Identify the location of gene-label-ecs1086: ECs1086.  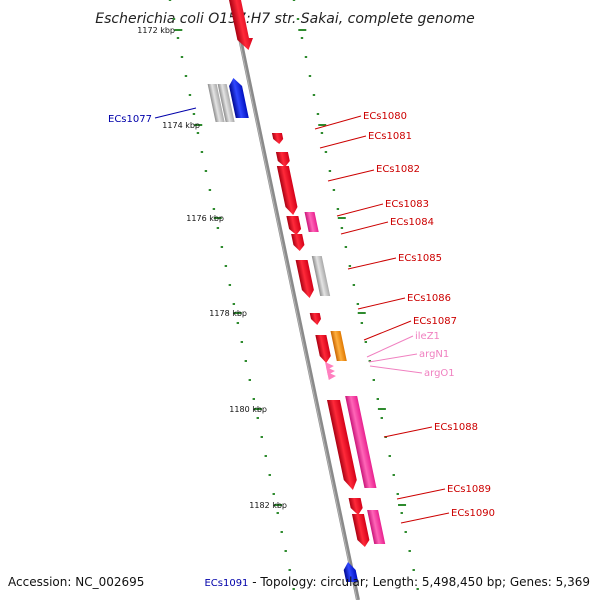
(429, 298).